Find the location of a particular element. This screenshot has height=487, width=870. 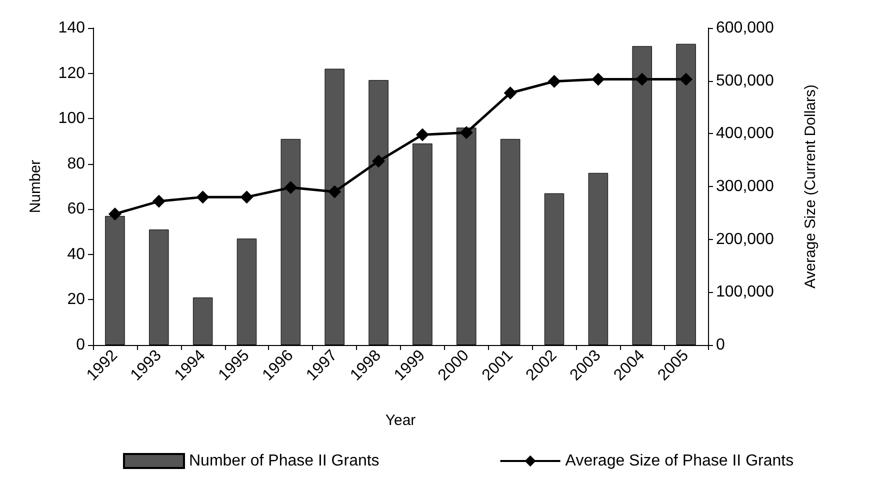

legend-label: Average Size of Phase II Grants is located at coordinates (679, 461).